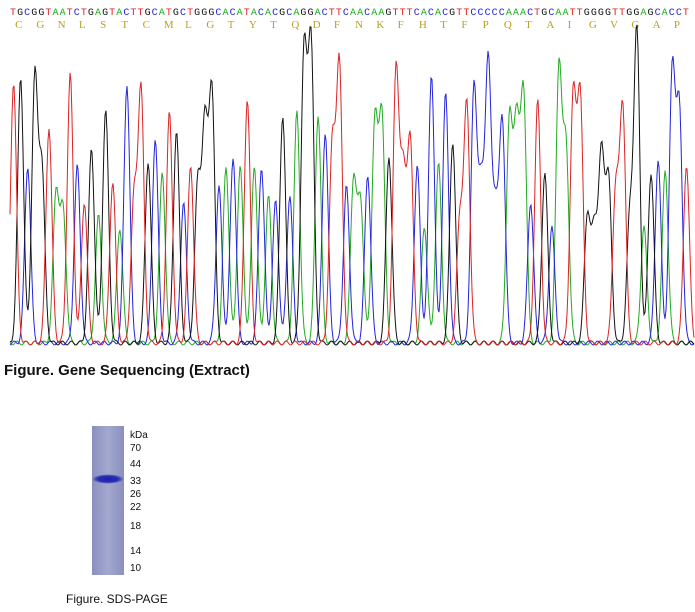 This screenshot has height=612, width=695. What do you see at coordinates (136, 507) in the screenshot?
I see `marker-label-22: 22` at bounding box center [136, 507].